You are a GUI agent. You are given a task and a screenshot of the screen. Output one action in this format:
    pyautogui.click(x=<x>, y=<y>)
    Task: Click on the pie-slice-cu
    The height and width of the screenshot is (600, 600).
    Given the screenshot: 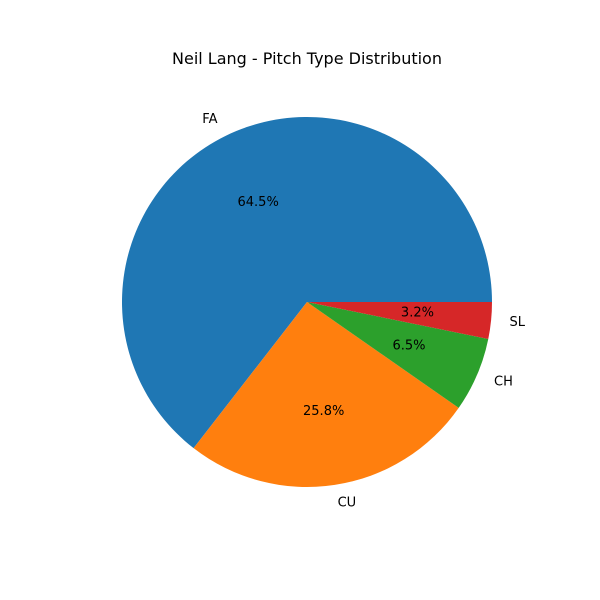 What is the action you would take?
    pyautogui.click(x=326, y=394)
    